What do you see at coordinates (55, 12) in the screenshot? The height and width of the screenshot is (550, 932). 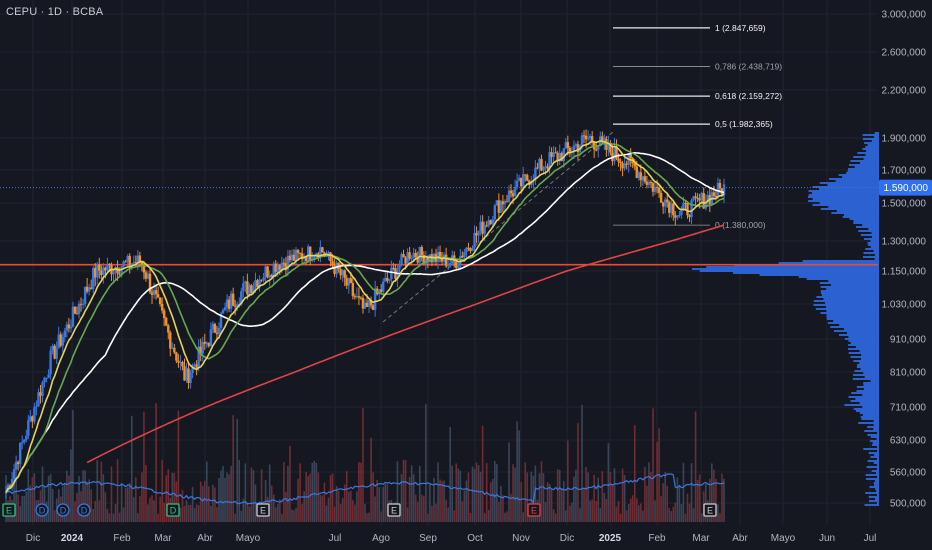 I see `symbol-title: CEPU · 1D · BCBA` at bounding box center [55, 12].